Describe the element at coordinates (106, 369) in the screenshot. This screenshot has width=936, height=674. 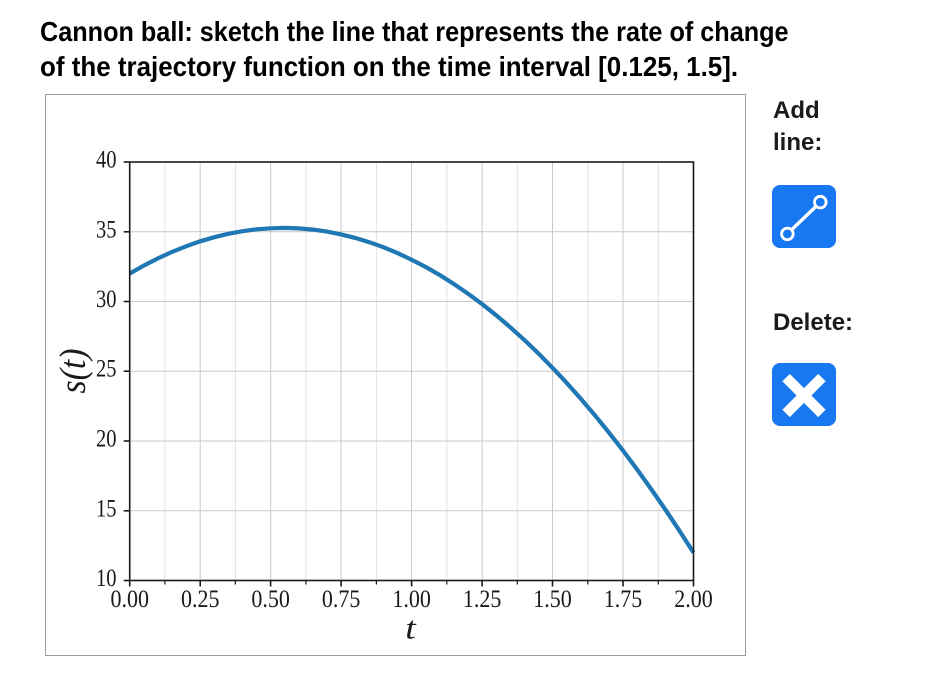
I see `svg-text: 25` at that location.